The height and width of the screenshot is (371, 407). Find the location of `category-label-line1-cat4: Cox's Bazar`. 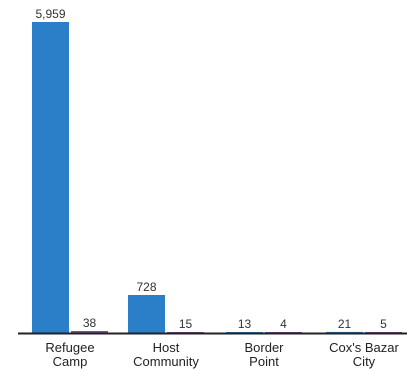

category-label-line1-cat4: Cox's Bazar is located at coordinates (364, 347).